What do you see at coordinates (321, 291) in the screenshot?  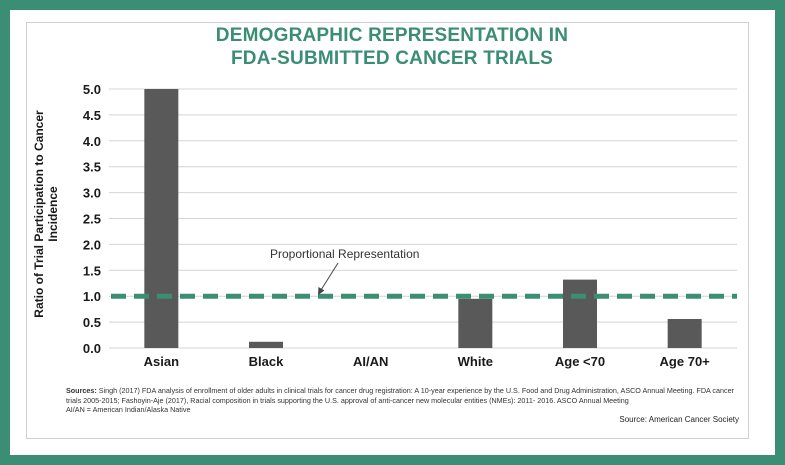 I see `annotation-arrowhead` at bounding box center [321, 291].